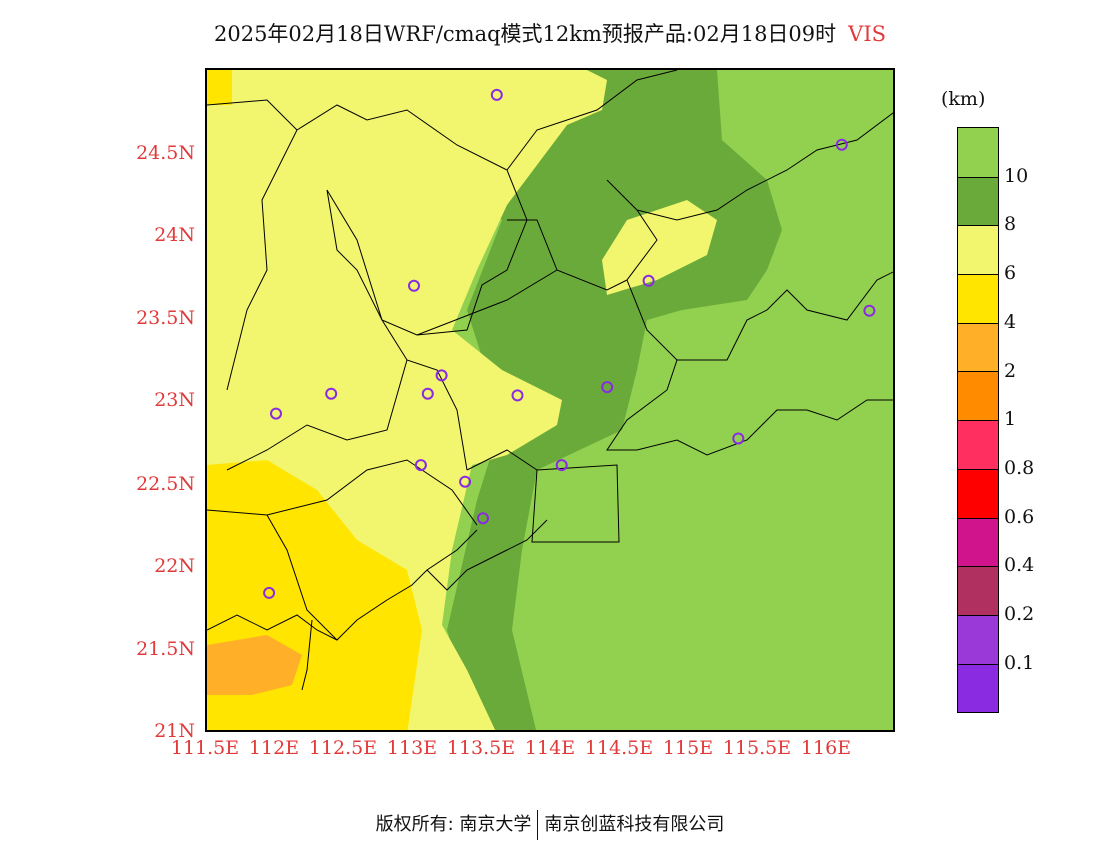 This screenshot has width=1100, height=850. I want to click on area-gold-north, so click(219, 87).